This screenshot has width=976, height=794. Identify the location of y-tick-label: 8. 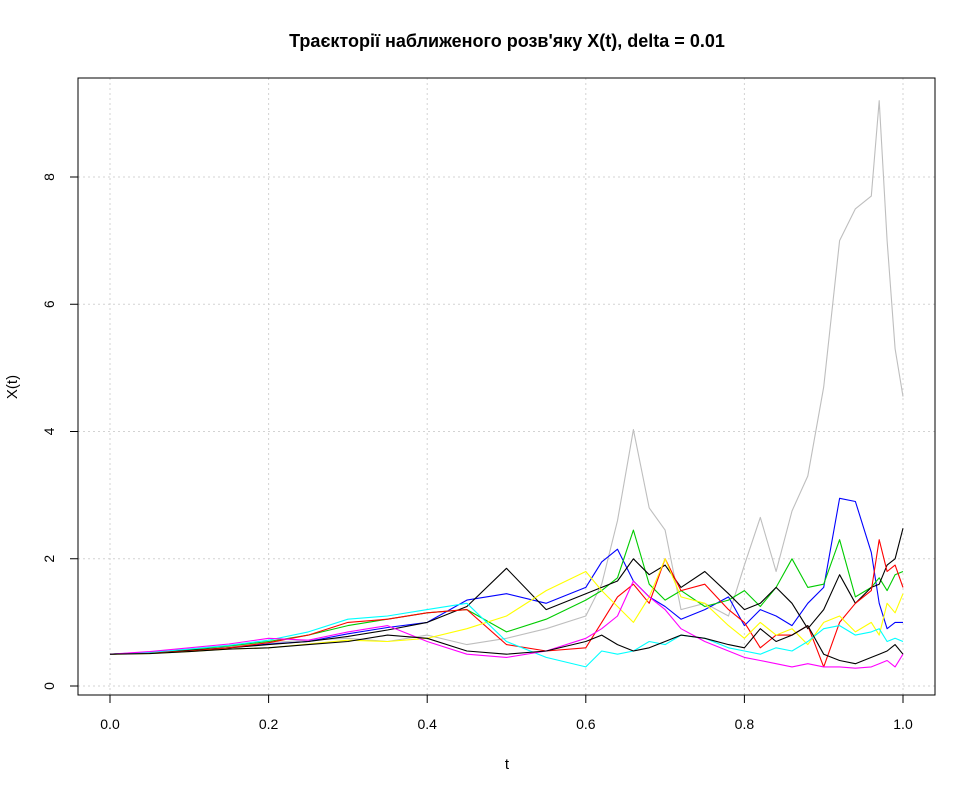
(49, 177).